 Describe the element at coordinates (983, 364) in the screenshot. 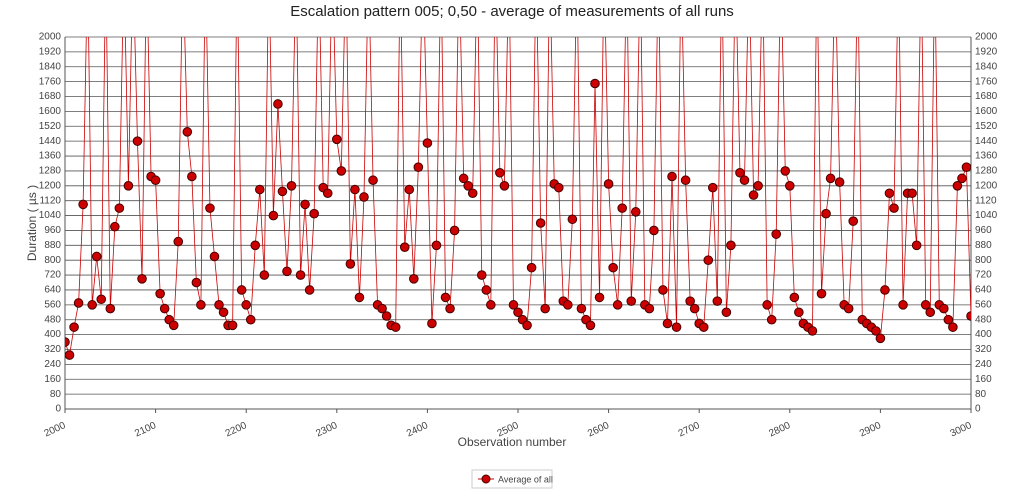

I see `y2-tick-label: 240` at that location.